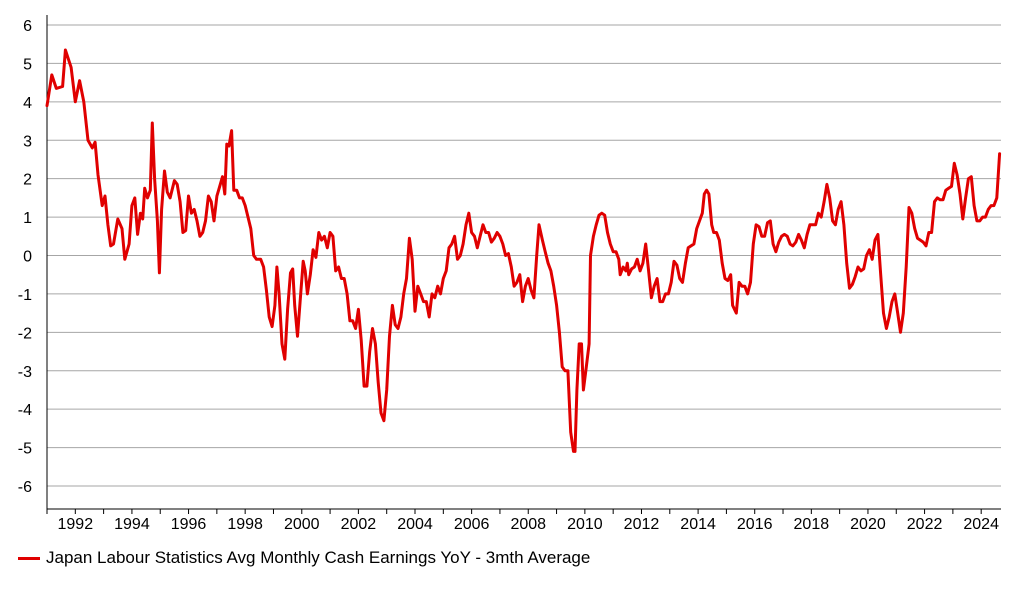  What do you see at coordinates (189, 524) in the screenshot?
I see `x-tick-label: 1996` at bounding box center [189, 524].